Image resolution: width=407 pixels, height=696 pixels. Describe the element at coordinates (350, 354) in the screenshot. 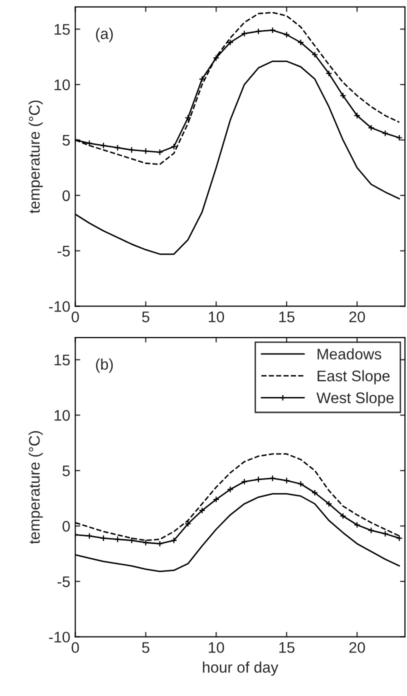

I see `legend-label: Meadows` at that location.